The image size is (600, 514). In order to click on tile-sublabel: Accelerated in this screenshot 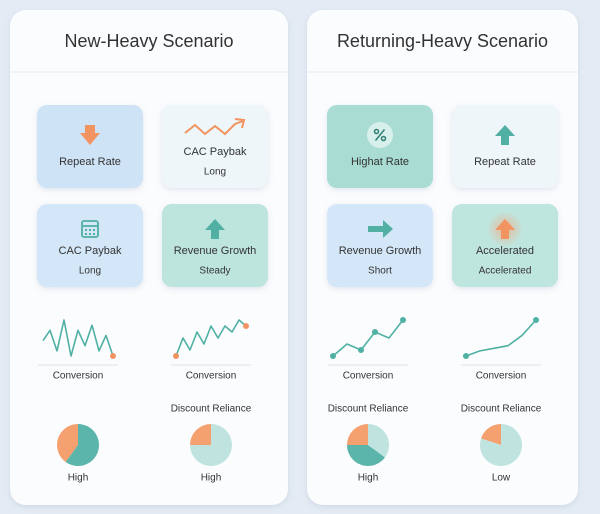, I will do `click(505, 271)`.